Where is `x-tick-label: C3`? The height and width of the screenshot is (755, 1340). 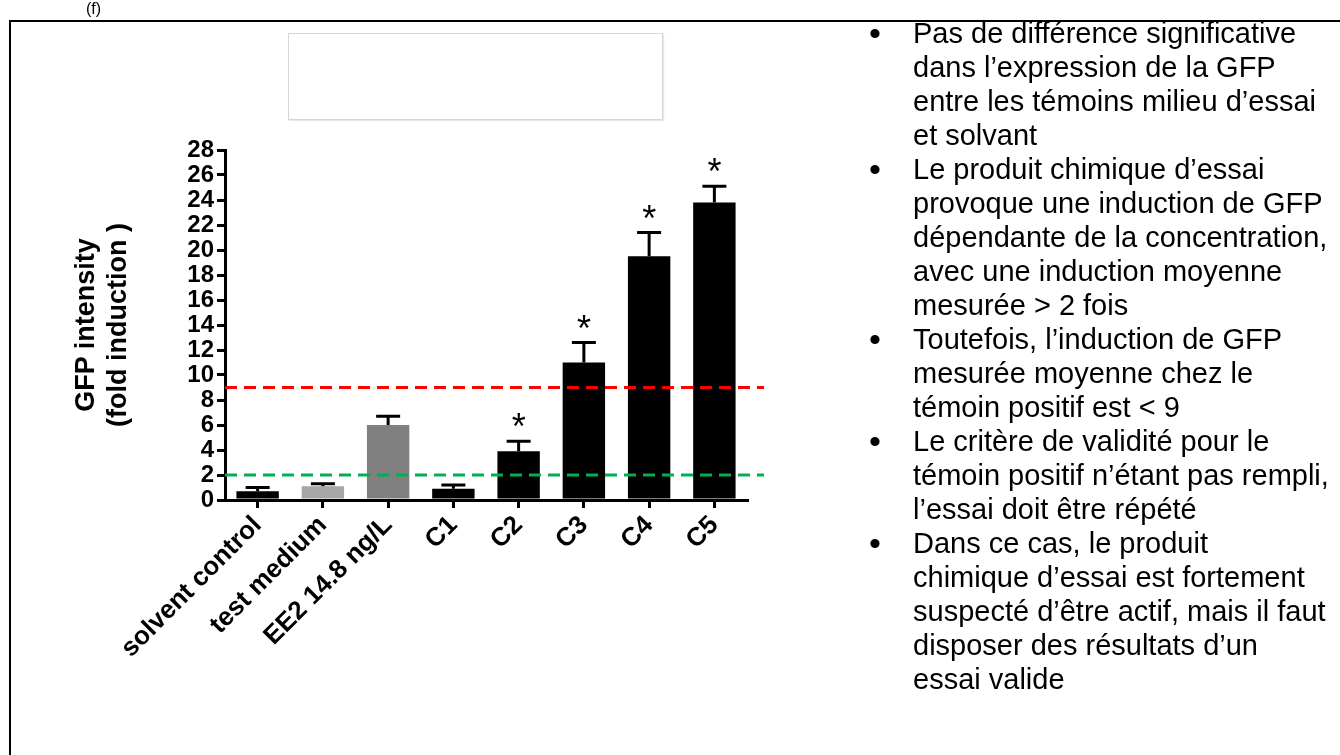
x-tick-label: C3 is located at coordinates (571, 531).